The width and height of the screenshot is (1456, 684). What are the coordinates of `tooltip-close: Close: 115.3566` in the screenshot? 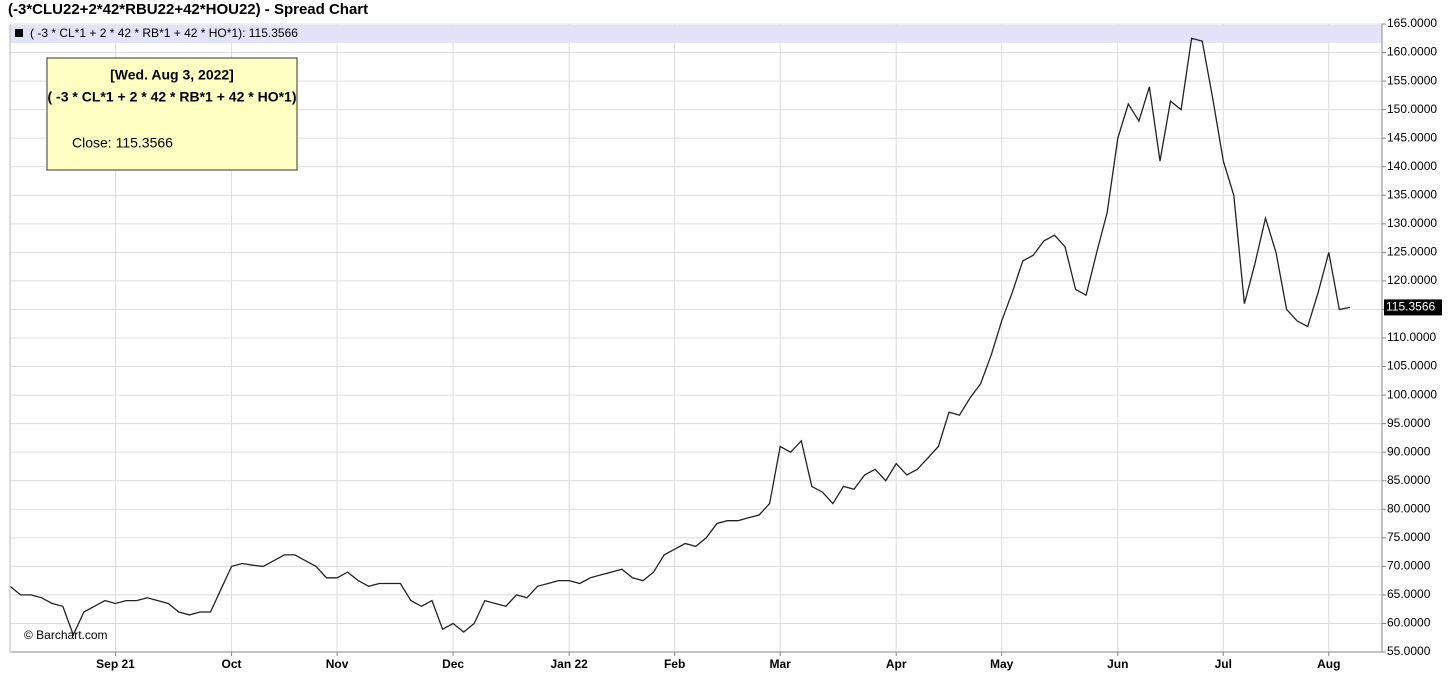 It's located at (122, 143).